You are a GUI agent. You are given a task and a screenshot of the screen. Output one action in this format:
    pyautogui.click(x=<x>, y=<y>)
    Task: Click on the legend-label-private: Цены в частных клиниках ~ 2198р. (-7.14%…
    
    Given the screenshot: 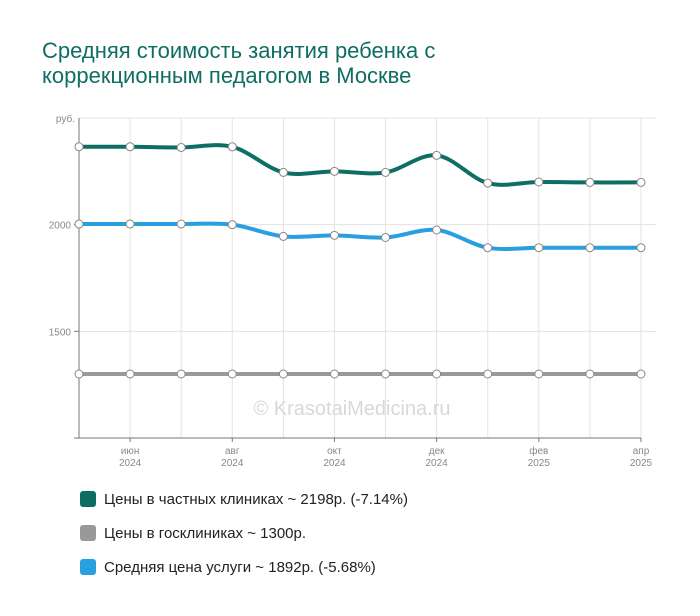 What is the action you would take?
    pyautogui.click(x=256, y=499)
    